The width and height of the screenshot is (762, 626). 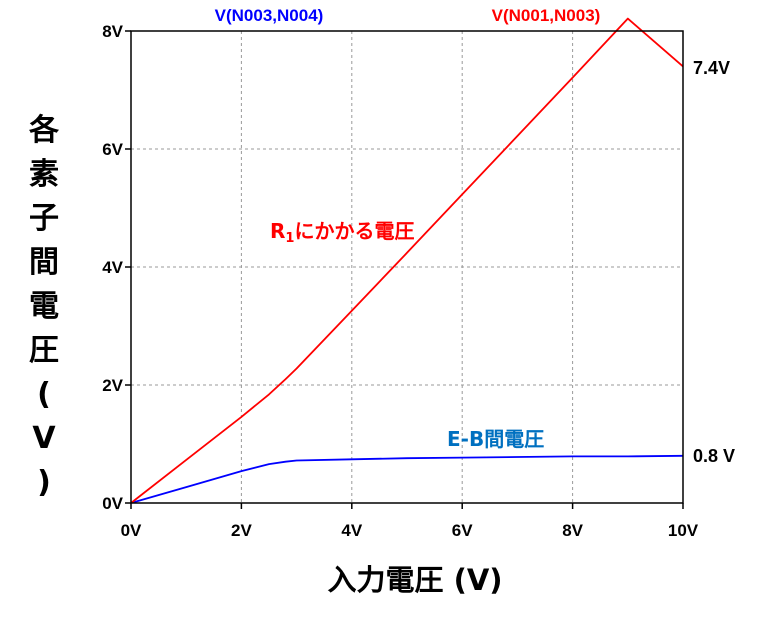 What do you see at coordinates (131, 530) in the screenshot?
I see `x-tick-label: 0V` at bounding box center [131, 530].